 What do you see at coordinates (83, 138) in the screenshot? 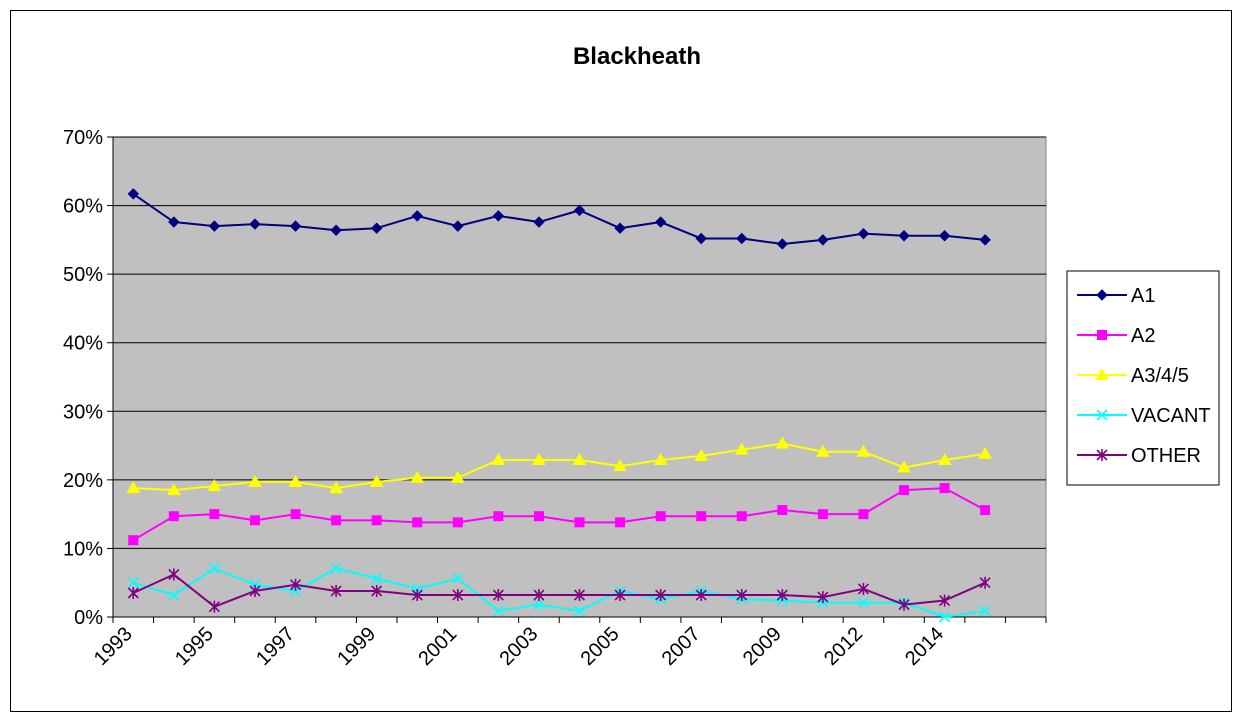
I see `y-tick-label: 70%` at bounding box center [83, 138].